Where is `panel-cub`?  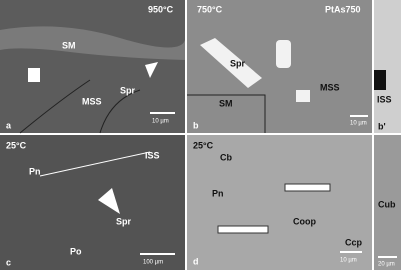
panel-cub is located at coordinates (387, 202).